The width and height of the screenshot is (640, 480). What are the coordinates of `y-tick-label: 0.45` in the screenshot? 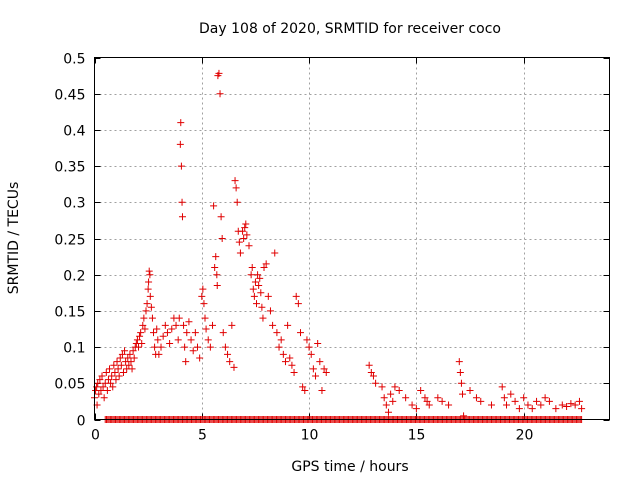 It's located at (69, 96).